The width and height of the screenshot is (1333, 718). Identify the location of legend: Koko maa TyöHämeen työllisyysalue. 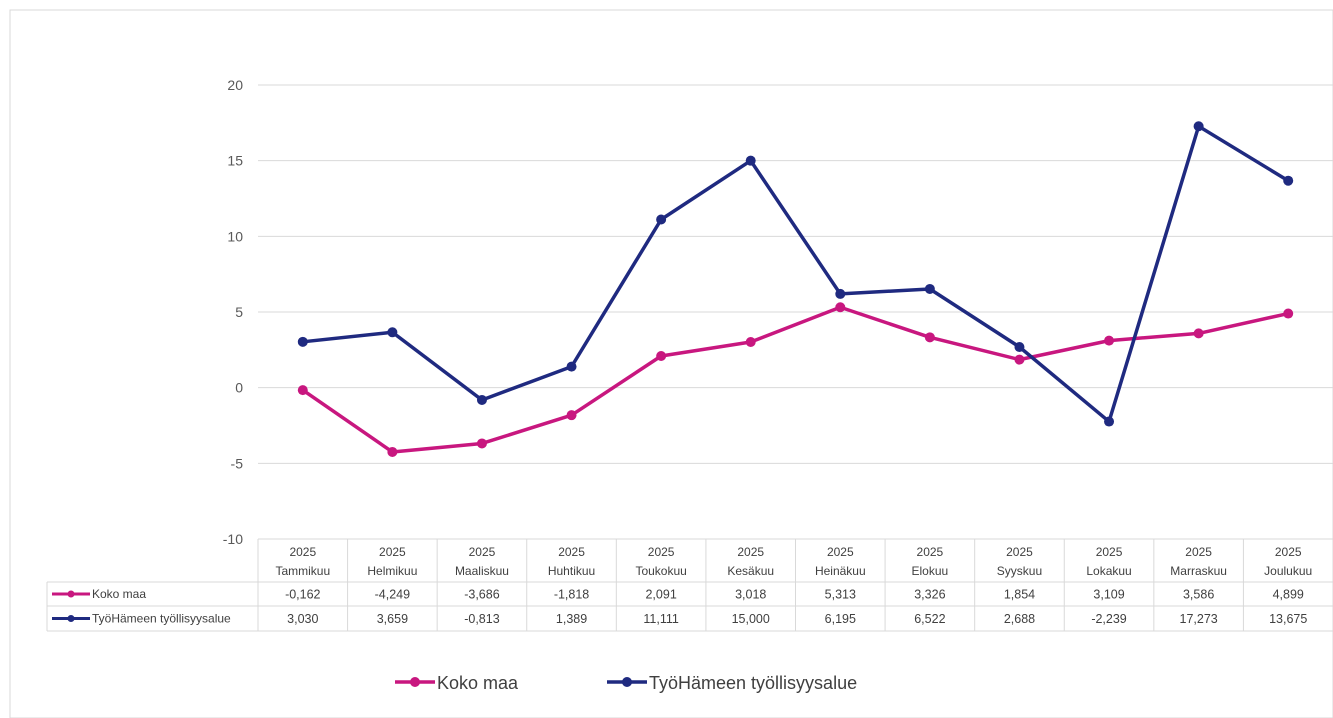
(626, 683).